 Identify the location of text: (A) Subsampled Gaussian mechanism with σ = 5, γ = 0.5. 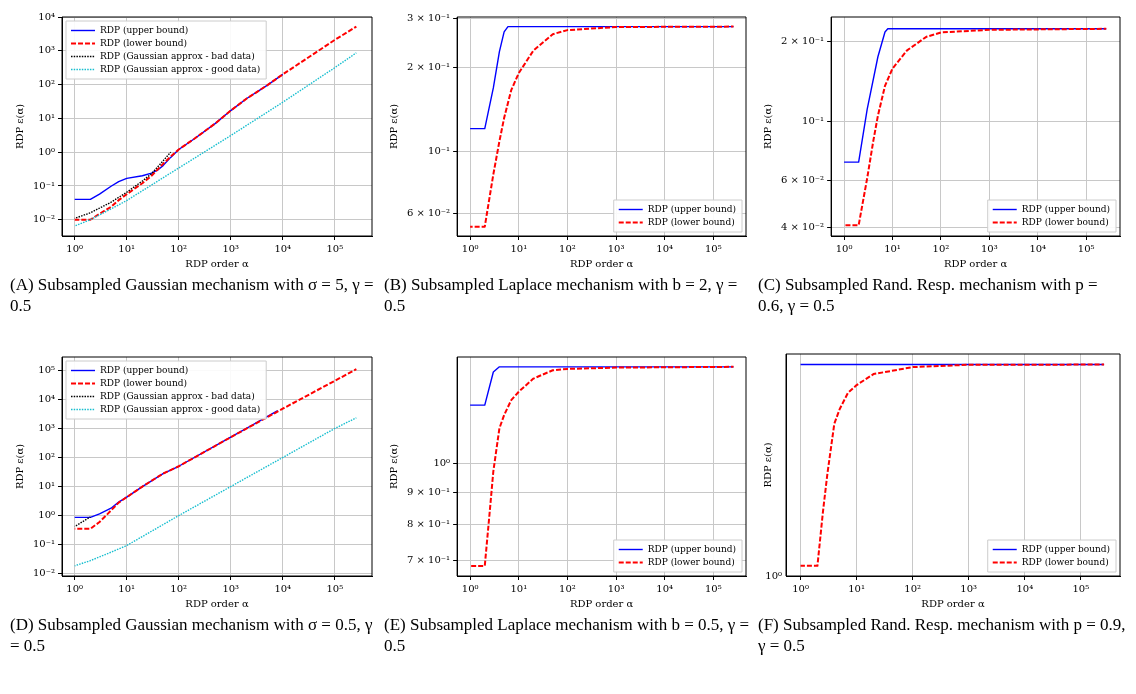
(192, 295).